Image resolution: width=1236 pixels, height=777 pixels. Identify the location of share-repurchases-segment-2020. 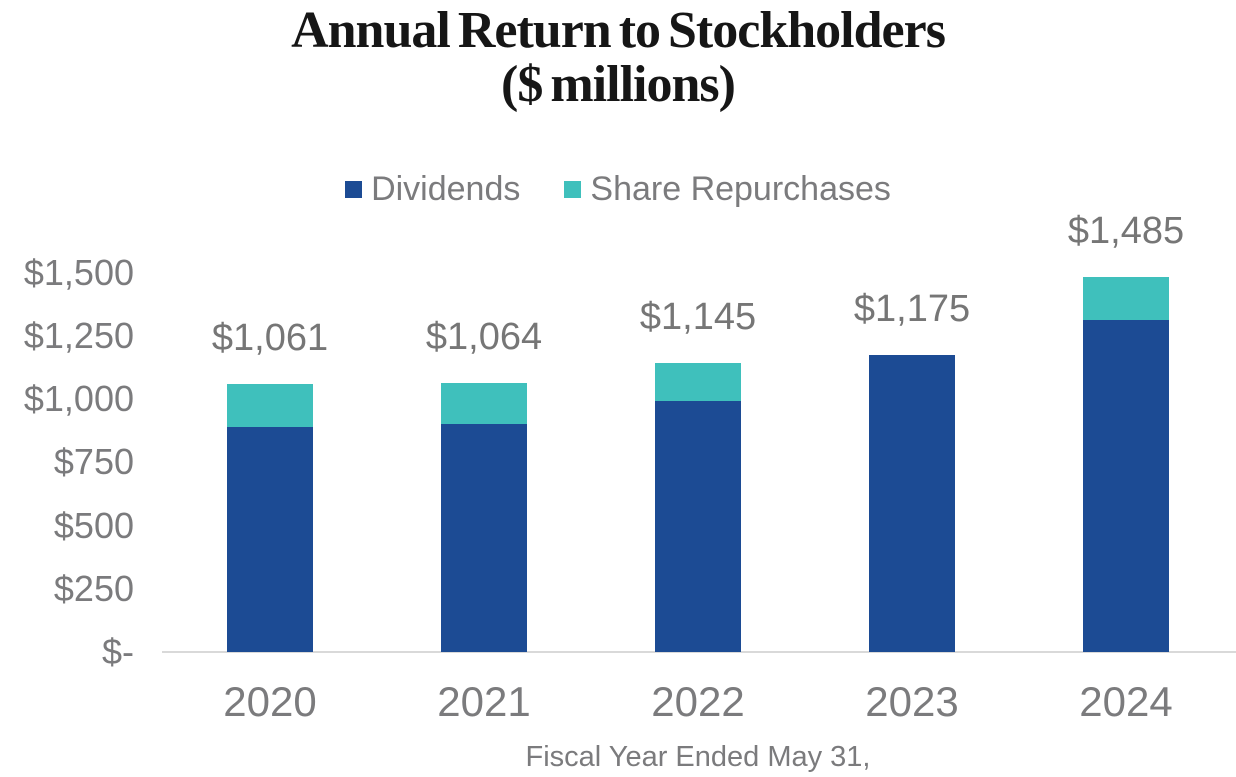
(270, 405).